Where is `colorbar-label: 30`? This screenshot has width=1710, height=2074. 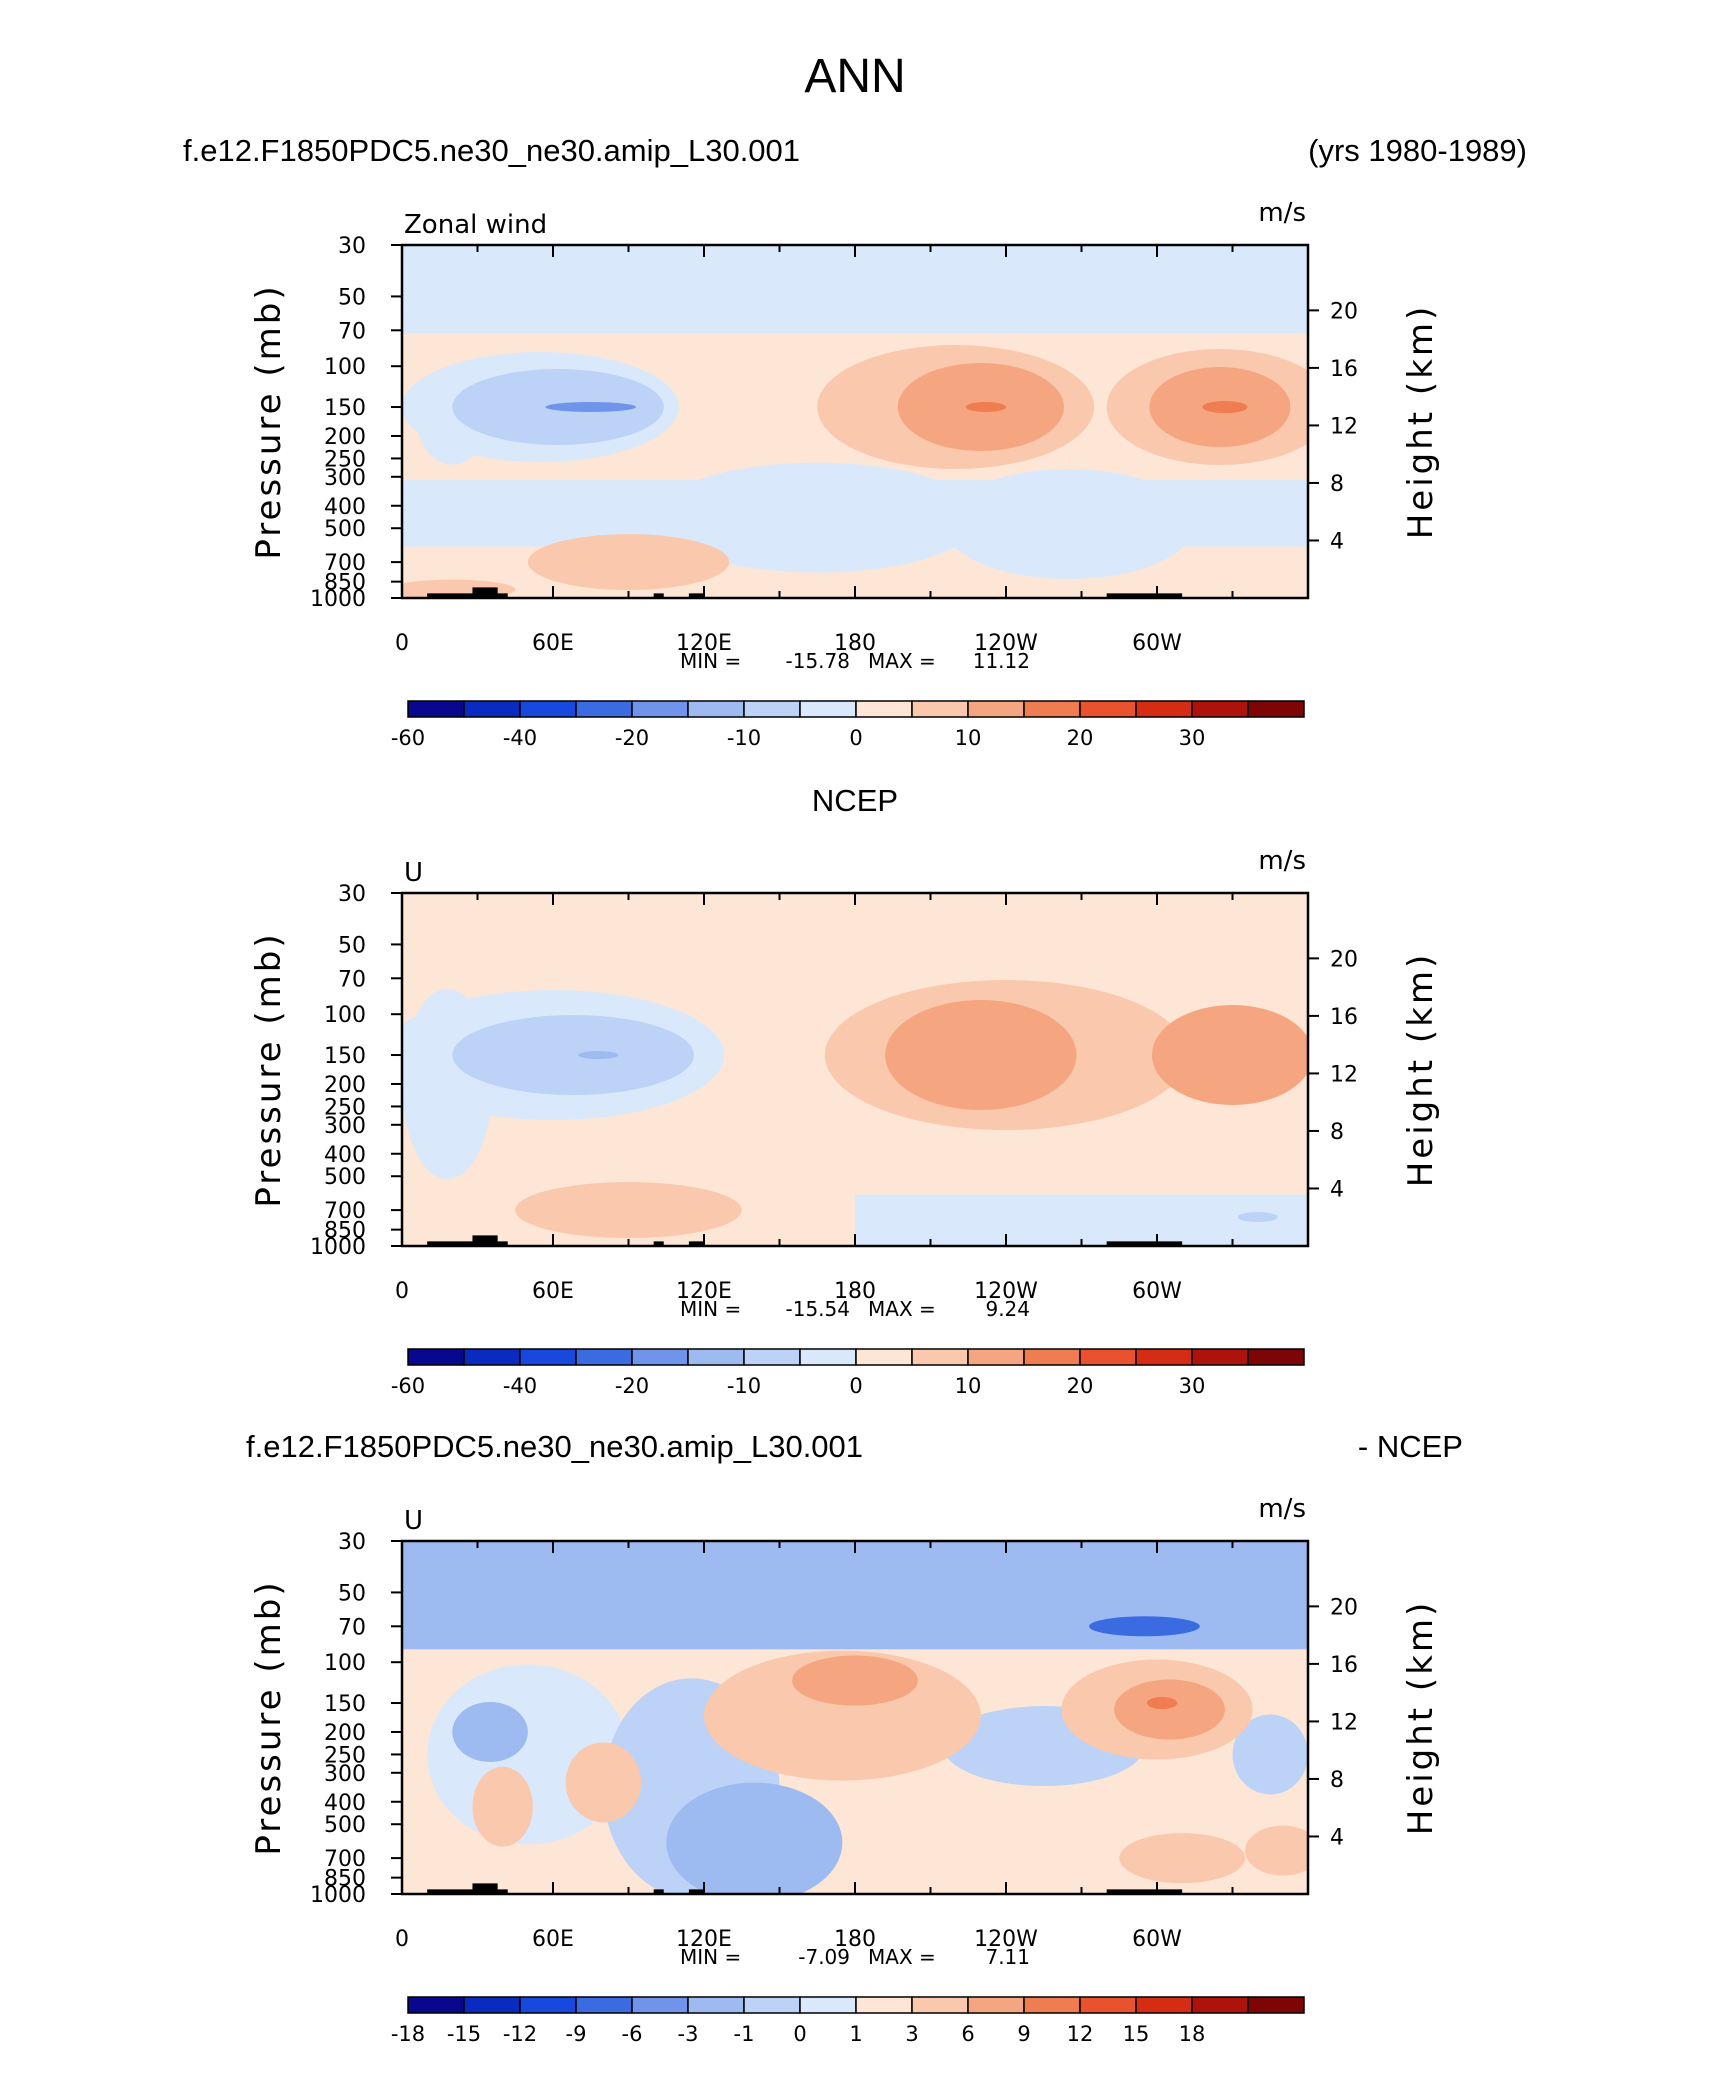
colorbar-label: 30 is located at coordinates (1192, 738).